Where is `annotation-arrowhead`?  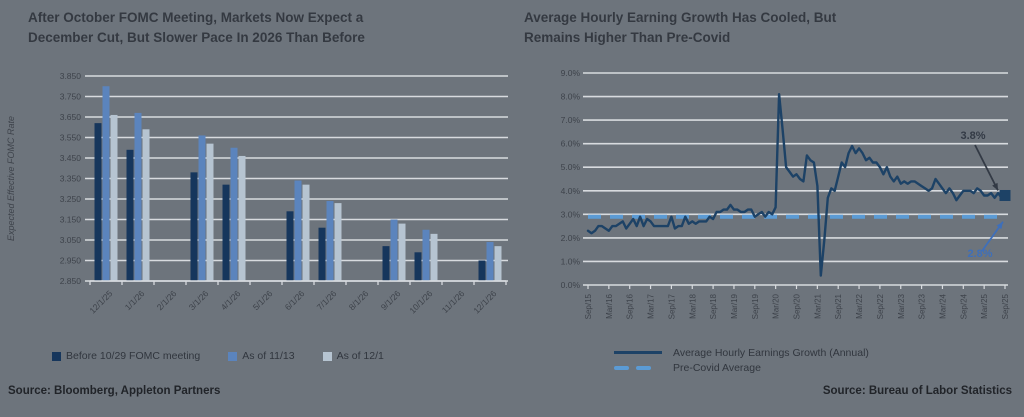
annotation-arrowhead is located at coordinates (995, 186).